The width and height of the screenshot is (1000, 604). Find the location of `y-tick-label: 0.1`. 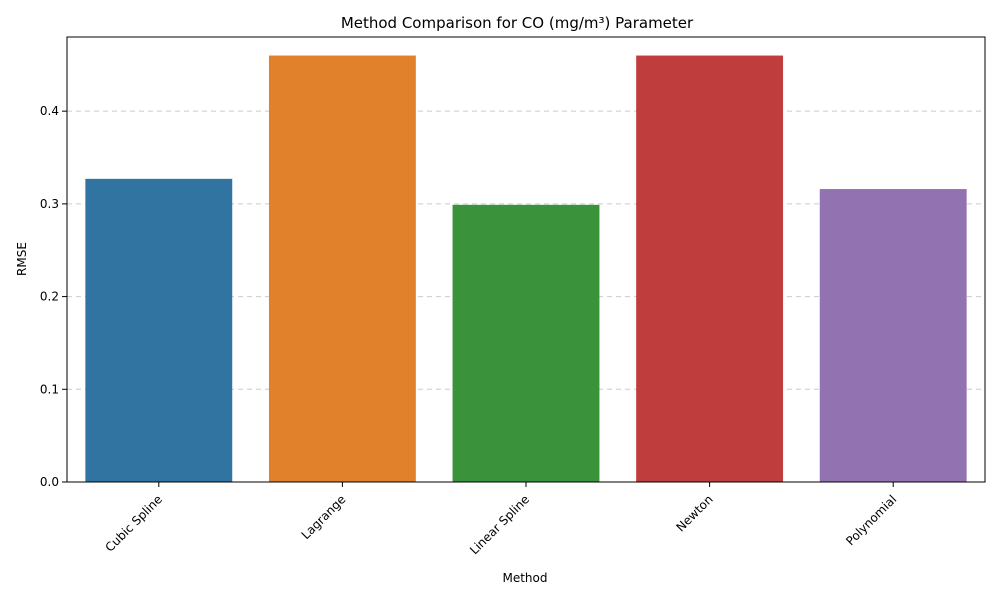

y-tick-label: 0.1 is located at coordinates (49, 389).